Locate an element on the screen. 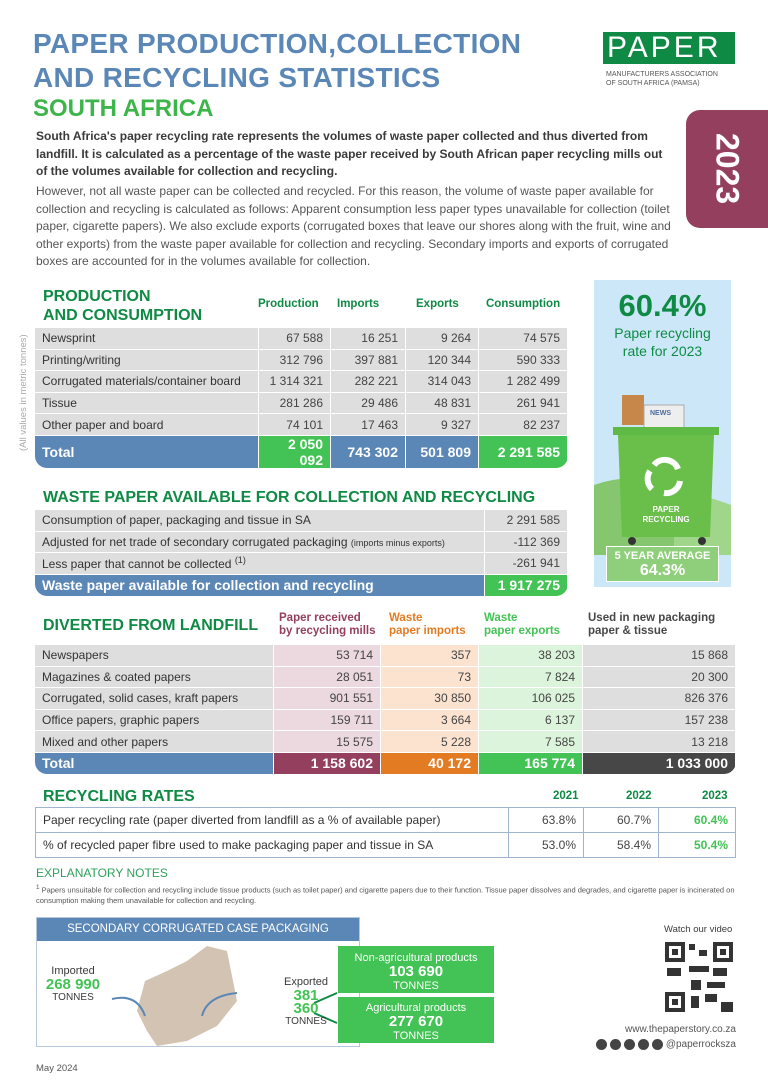  ag-unit: TONNES is located at coordinates (416, 1036).